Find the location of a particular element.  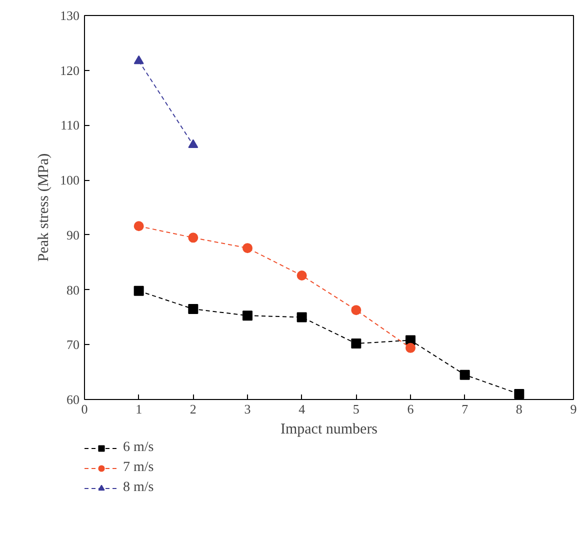

x-tick-label: 3 is located at coordinates (247, 409).